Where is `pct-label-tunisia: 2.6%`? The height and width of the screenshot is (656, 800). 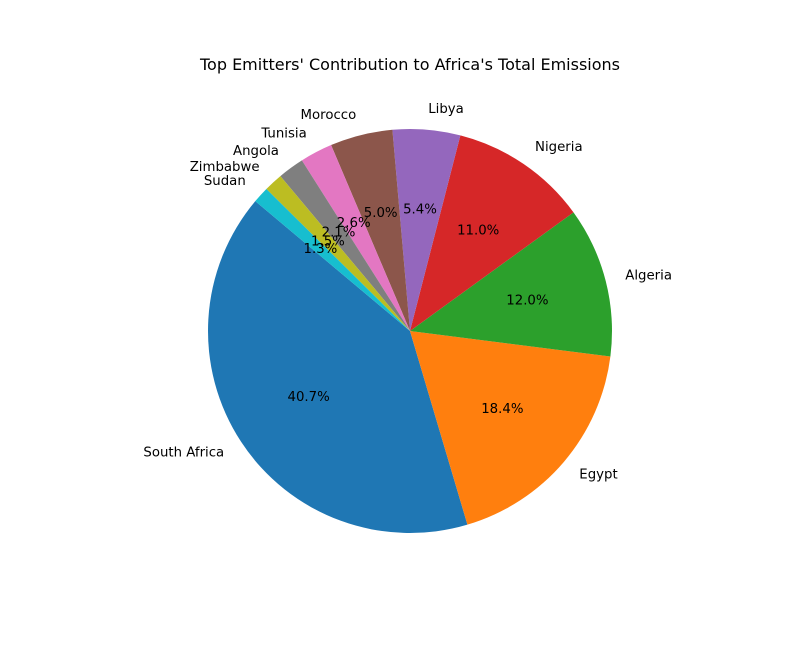 pct-label-tunisia: 2.6% is located at coordinates (354, 223).